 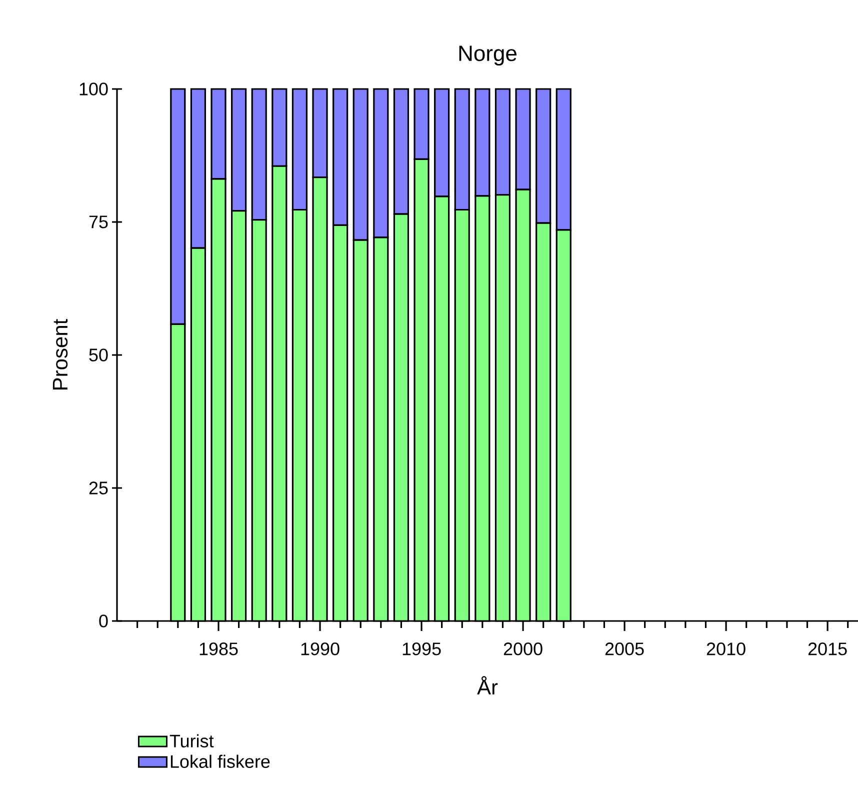 I want to click on chart-title: Norge, so click(x=487, y=56).